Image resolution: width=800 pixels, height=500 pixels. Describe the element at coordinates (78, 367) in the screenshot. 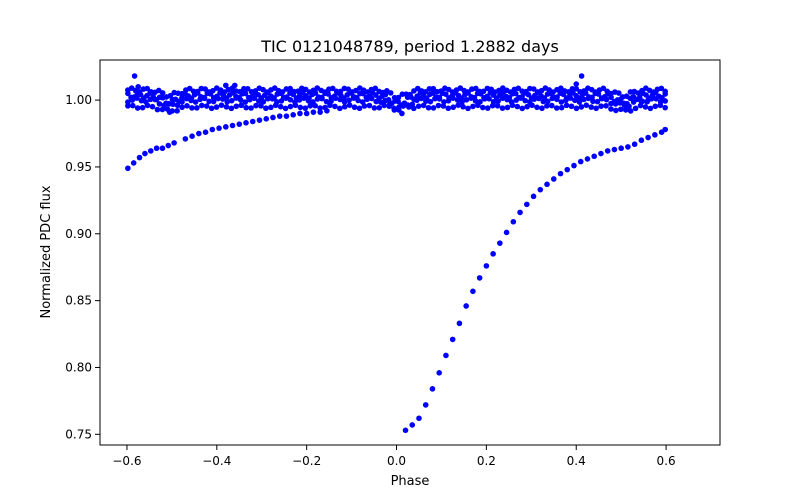

I see `y-tick-label: 0.80` at that location.